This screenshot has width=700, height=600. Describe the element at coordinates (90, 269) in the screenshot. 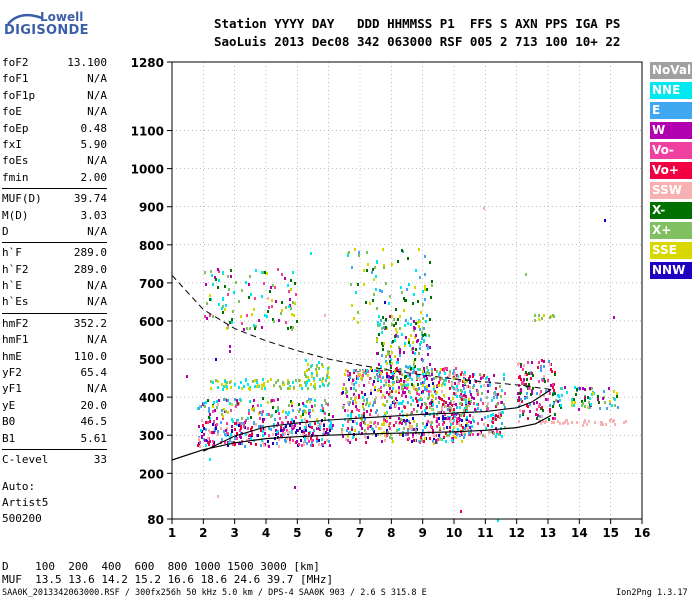

I see `param-value: 289.0` at that location.